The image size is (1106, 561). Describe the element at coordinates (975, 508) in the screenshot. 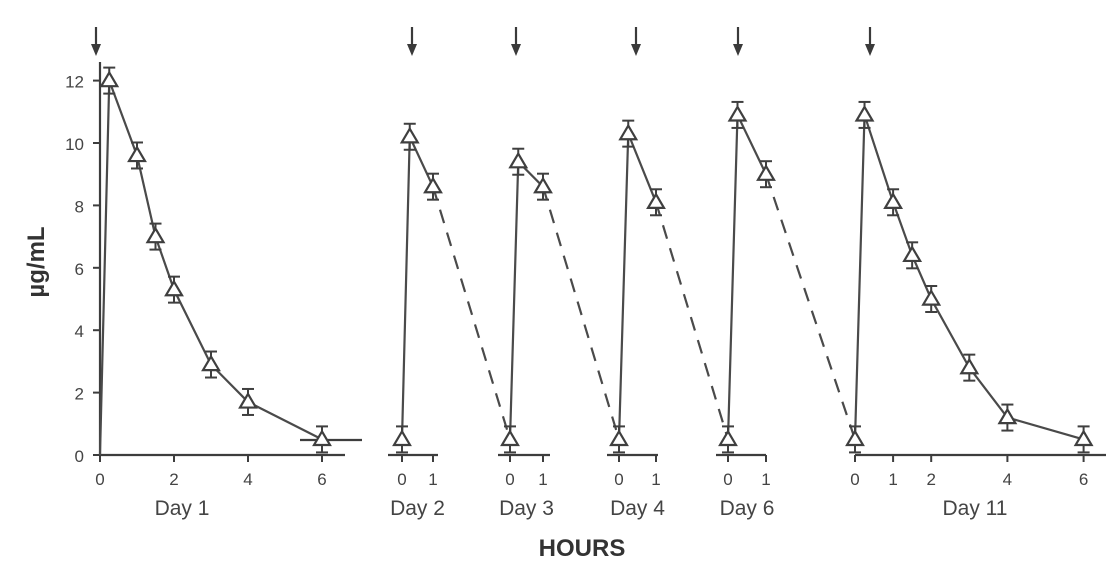

I see `panel-label: Day 11` at that location.